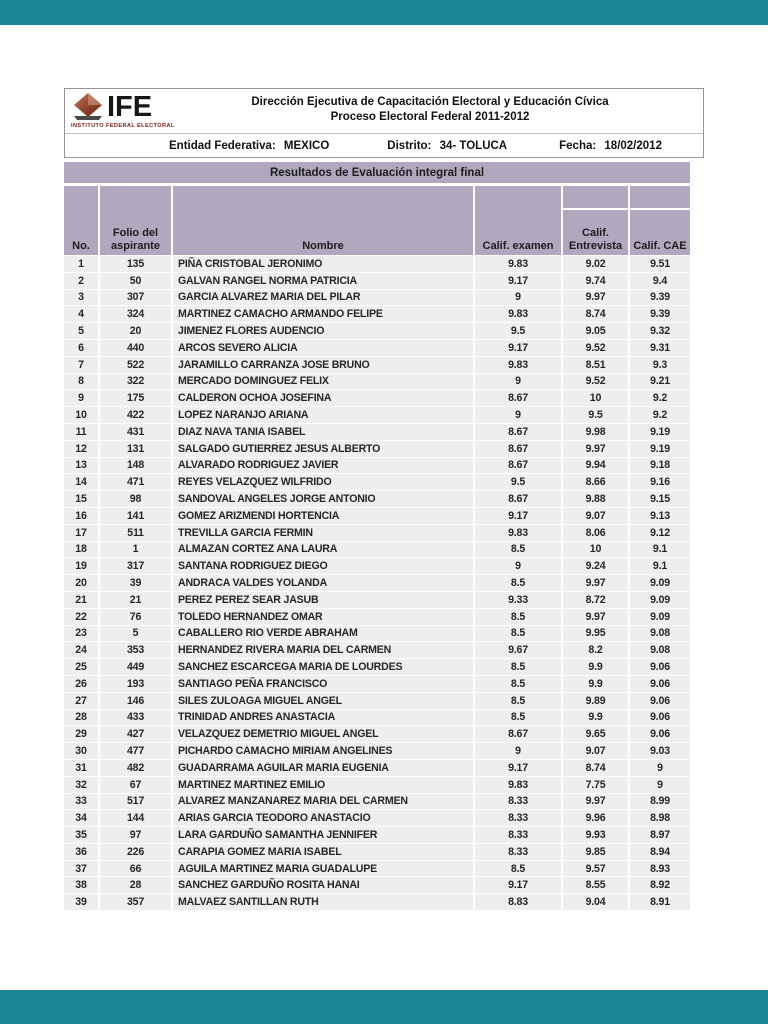 Image resolution: width=768 pixels, height=1024 pixels. Describe the element at coordinates (135, 902) in the screenshot. I see `cell-folio: 357` at that location.